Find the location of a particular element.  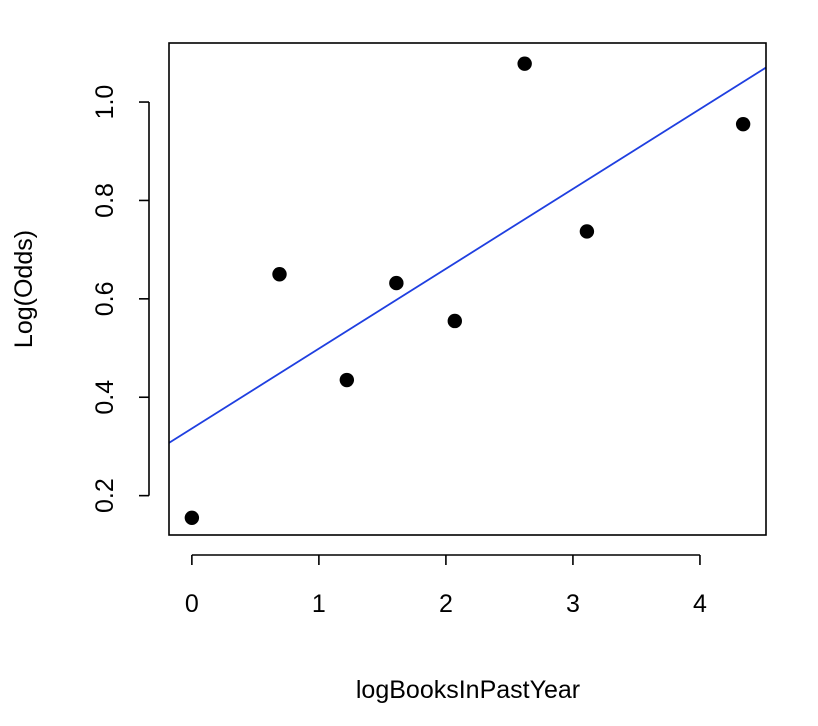

x-tick-label: 0 is located at coordinates (192, 604).